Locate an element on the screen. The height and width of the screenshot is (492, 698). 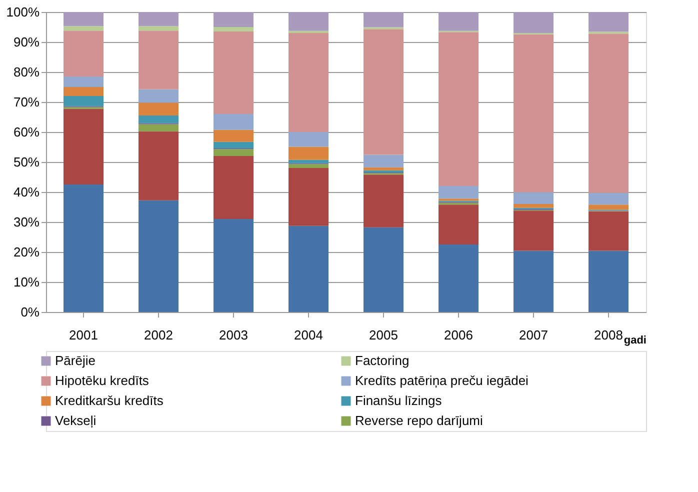
legend-label: Hipotēku kredīts is located at coordinates (102, 380).